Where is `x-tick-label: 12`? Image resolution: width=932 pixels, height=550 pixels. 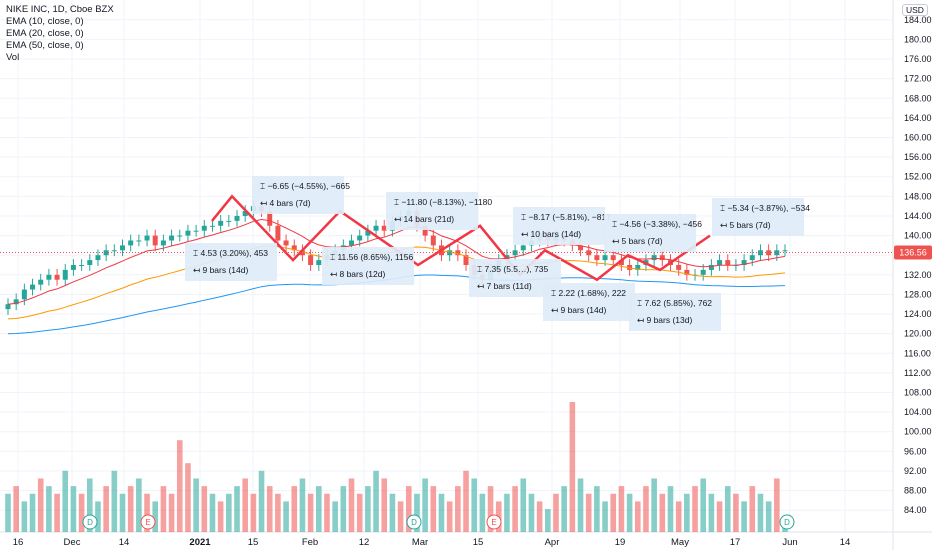 x-tick-label: 12 is located at coordinates (364, 542).